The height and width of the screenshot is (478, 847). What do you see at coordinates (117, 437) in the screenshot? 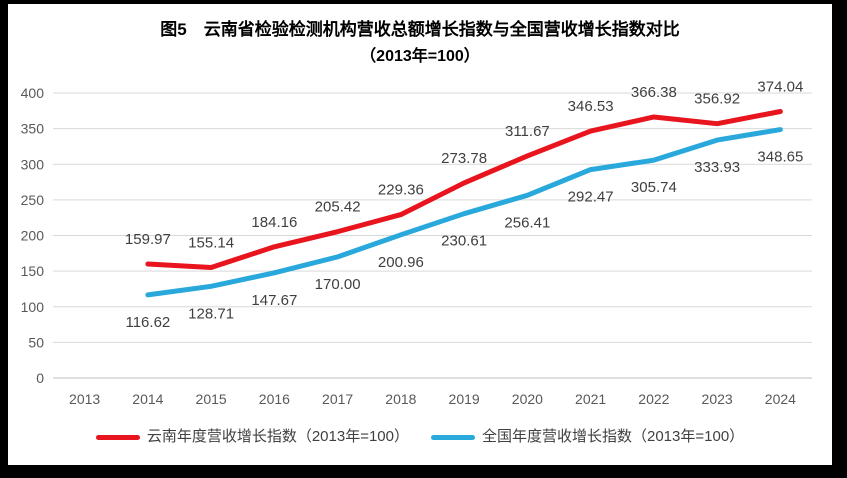
I see `legend-swatch-yunnan` at bounding box center [117, 437].